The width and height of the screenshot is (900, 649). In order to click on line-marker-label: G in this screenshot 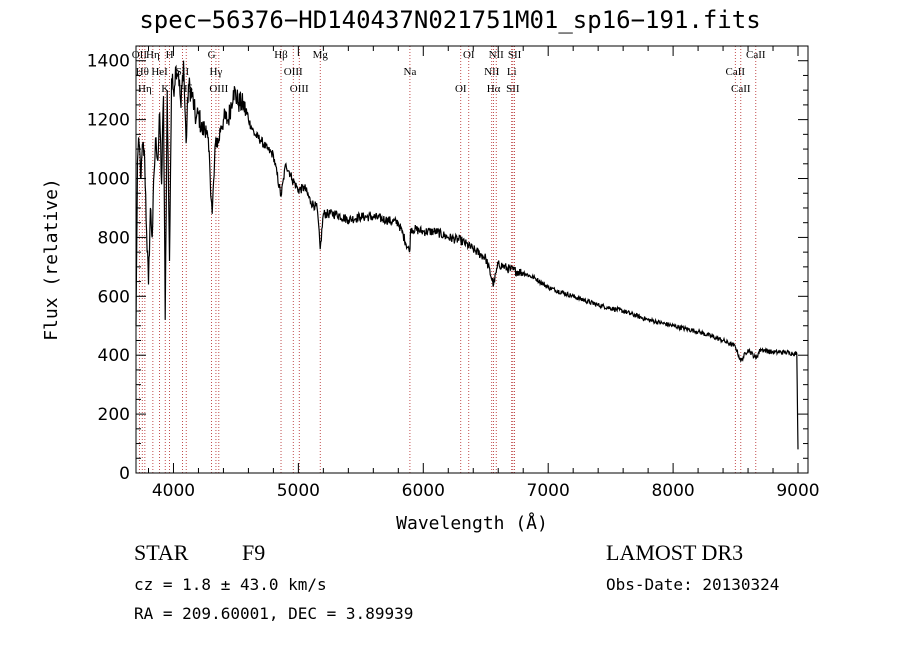, I will do `click(212, 55)`.